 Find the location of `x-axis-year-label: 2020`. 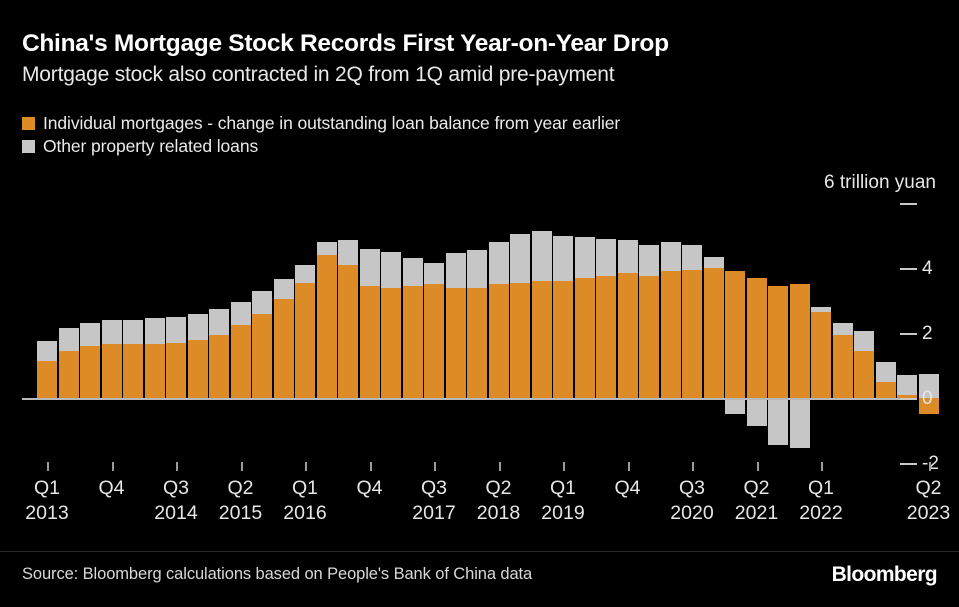

x-axis-year-label: 2020 is located at coordinates (692, 513).